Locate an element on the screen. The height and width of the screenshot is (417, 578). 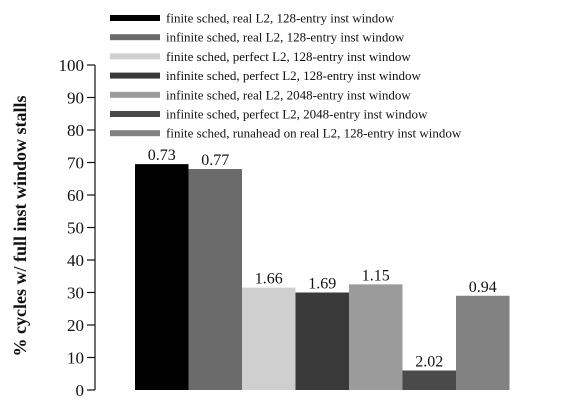
bar-value-label: 0.73 is located at coordinates (162, 155).